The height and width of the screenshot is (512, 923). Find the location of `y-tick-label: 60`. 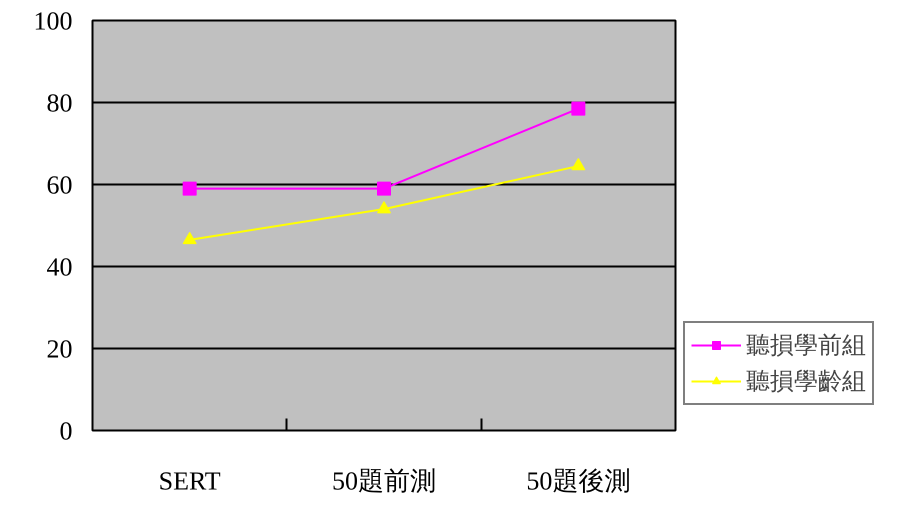

y-tick-label: 60 is located at coordinates (59, 185).